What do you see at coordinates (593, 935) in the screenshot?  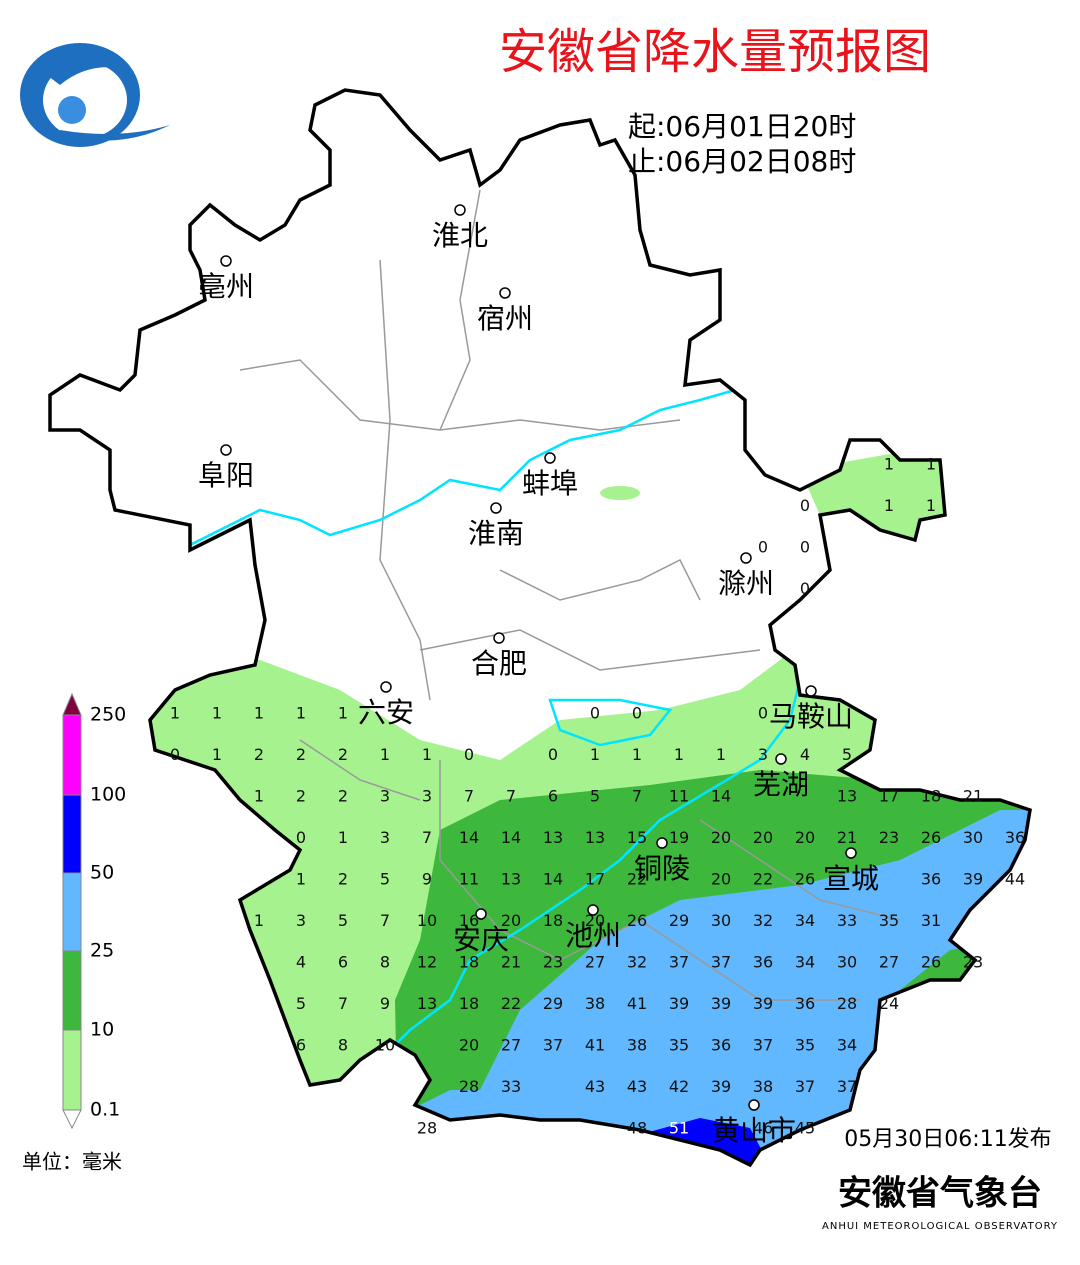 I see `city-label: 池州` at bounding box center [593, 935].